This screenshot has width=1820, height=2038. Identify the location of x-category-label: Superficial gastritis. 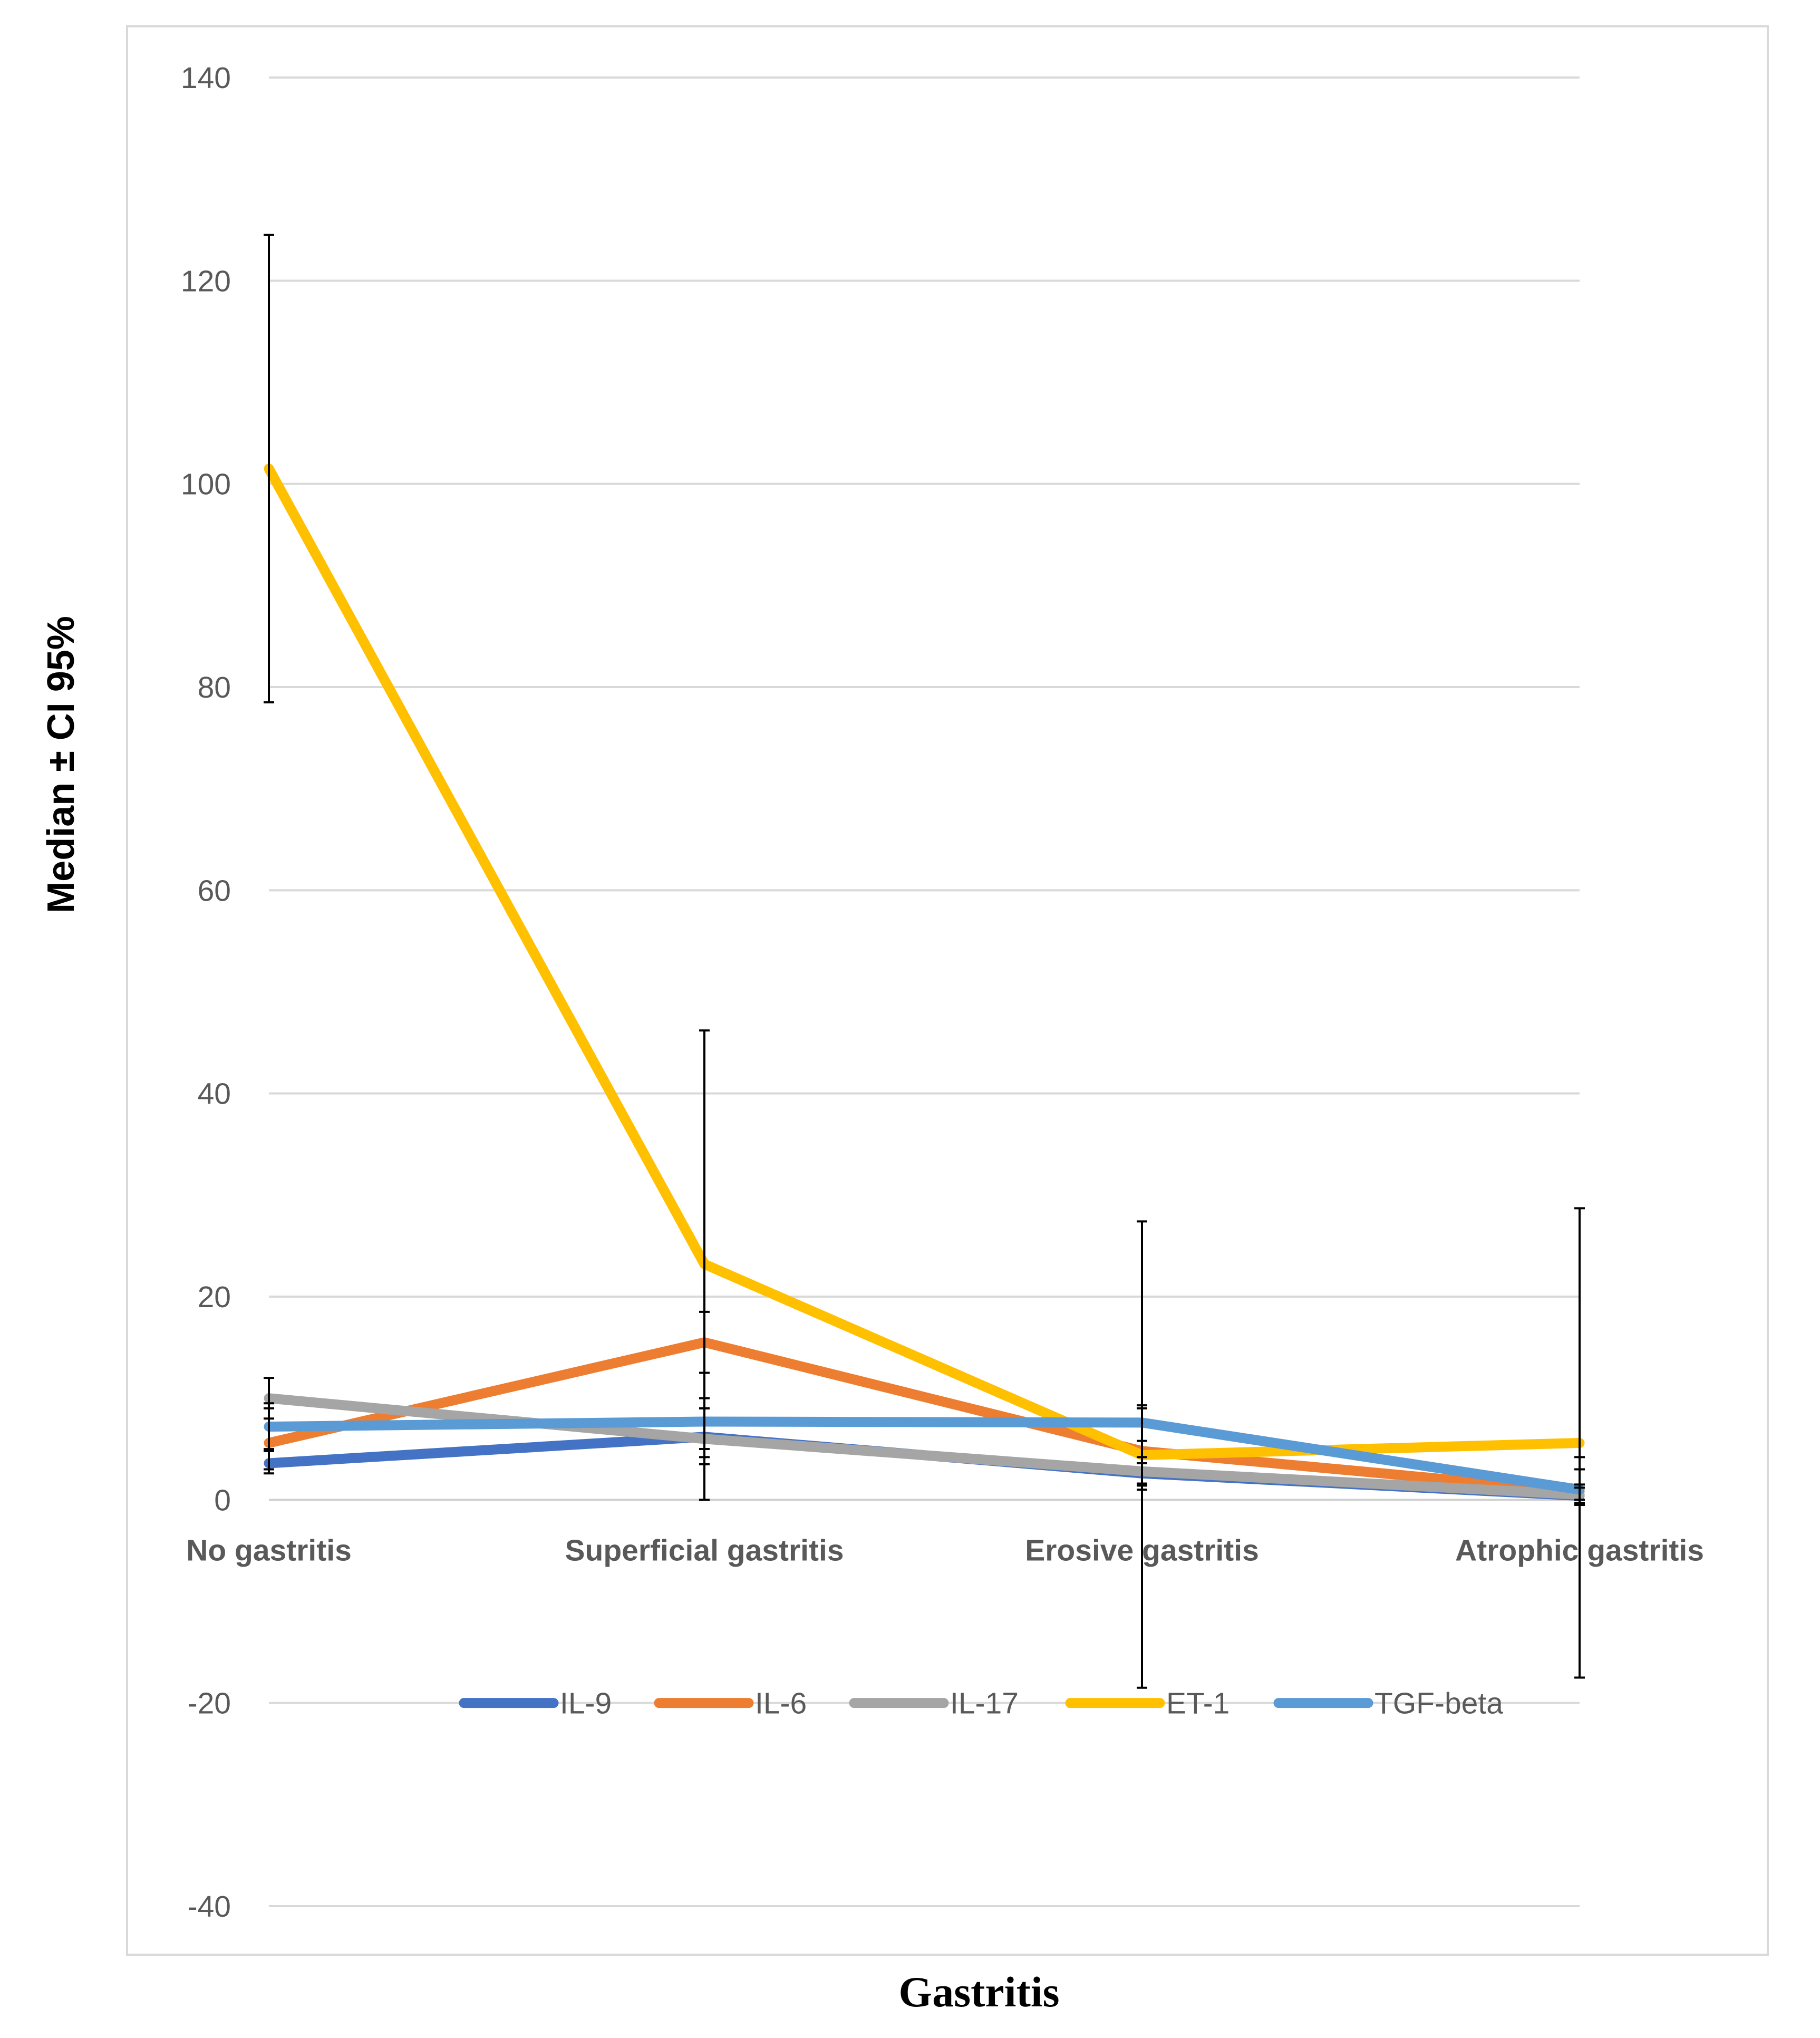
(704, 1550).